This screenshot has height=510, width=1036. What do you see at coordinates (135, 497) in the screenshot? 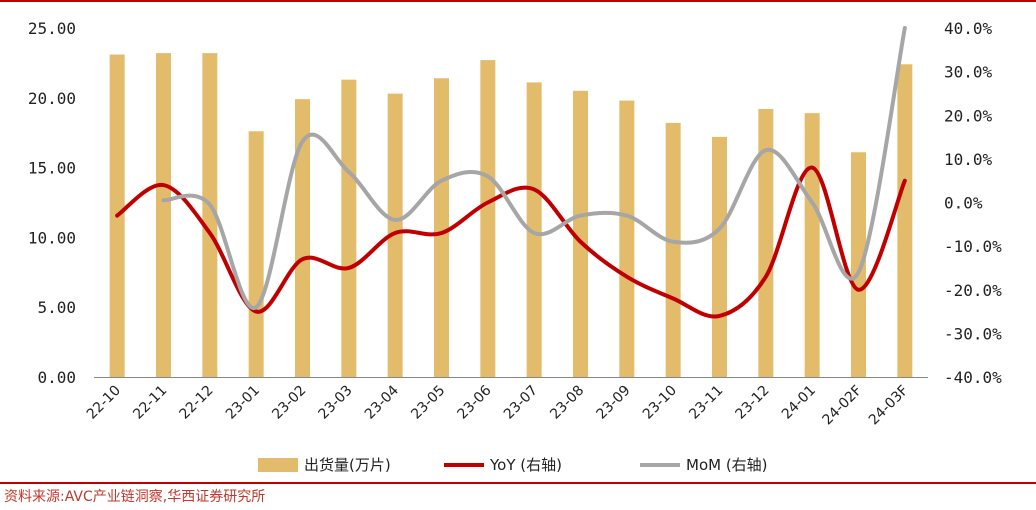
I see `source-note: 资料来源:AVC产业链洞察,华西证券研究所` at bounding box center [135, 497].